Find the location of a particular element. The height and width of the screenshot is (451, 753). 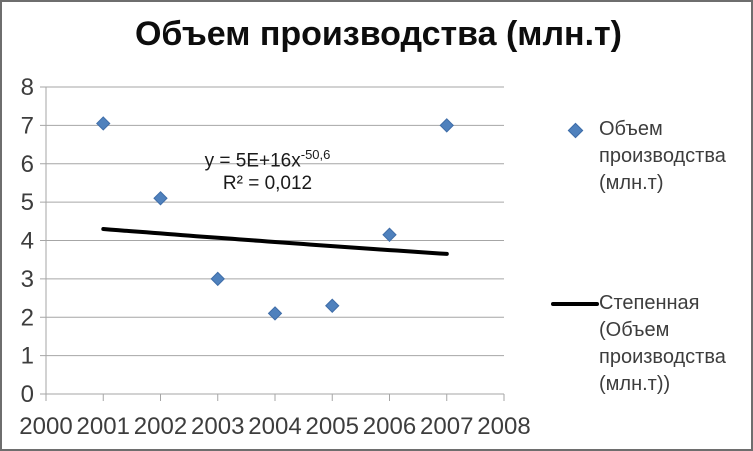

legend-diamond-icon is located at coordinates (575, 130).